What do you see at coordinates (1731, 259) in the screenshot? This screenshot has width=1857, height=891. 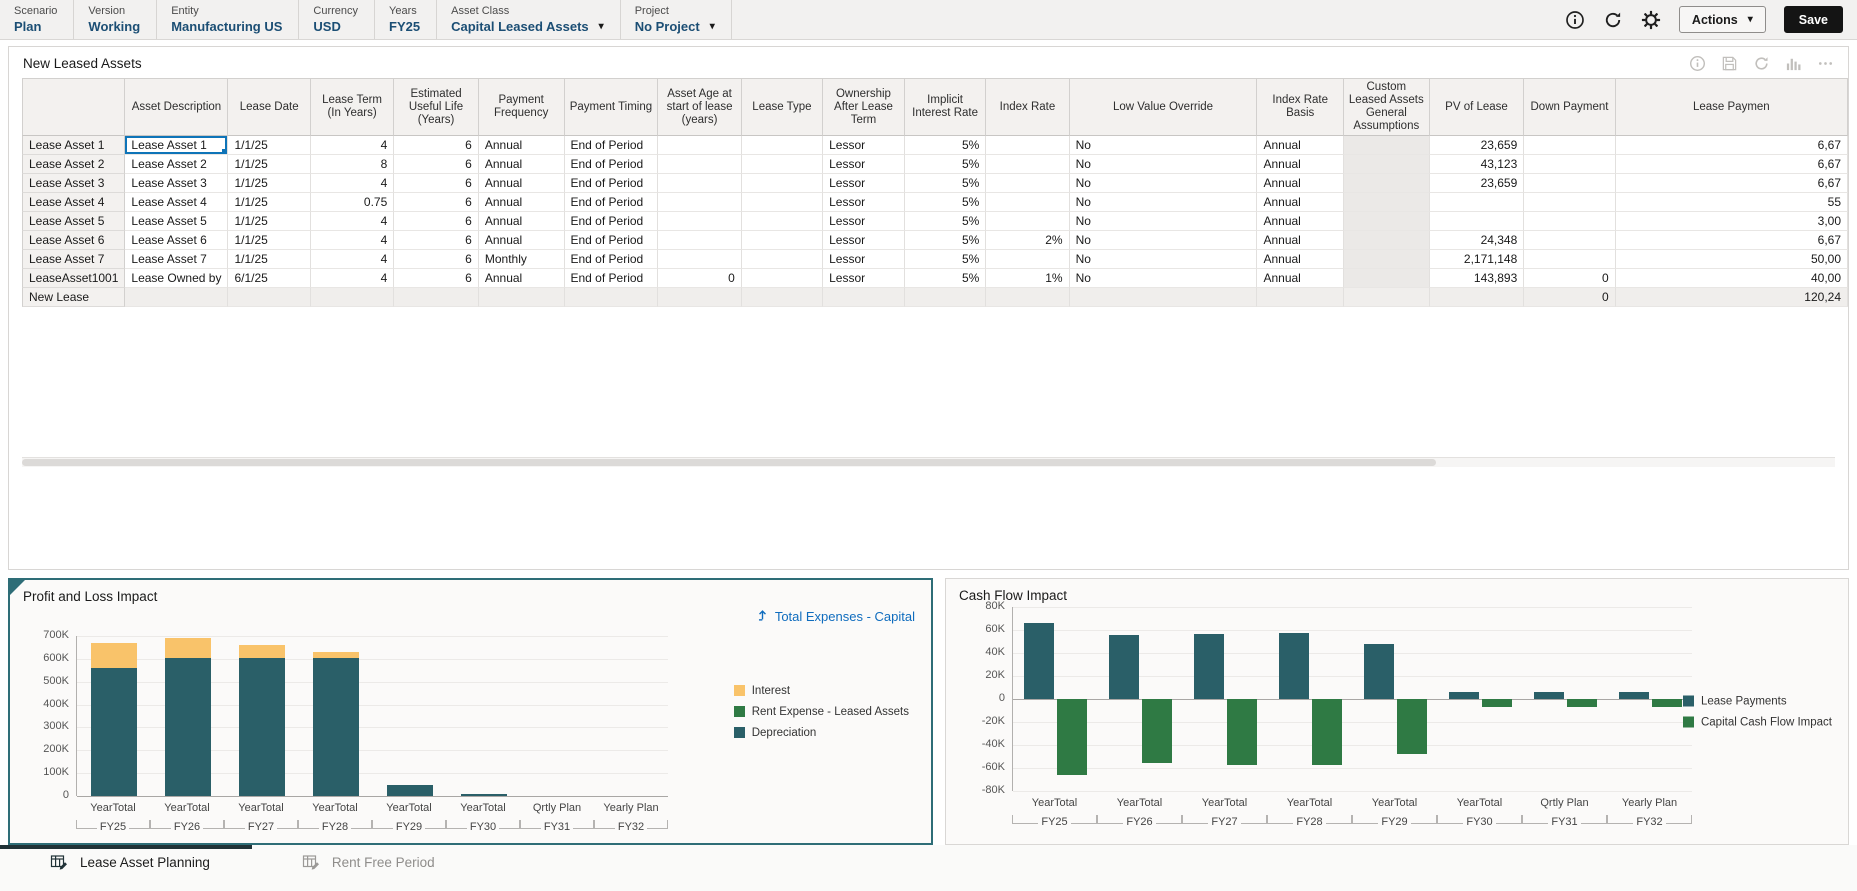 I see `grid-cell: 50,00` at bounding box center [1731, 259].